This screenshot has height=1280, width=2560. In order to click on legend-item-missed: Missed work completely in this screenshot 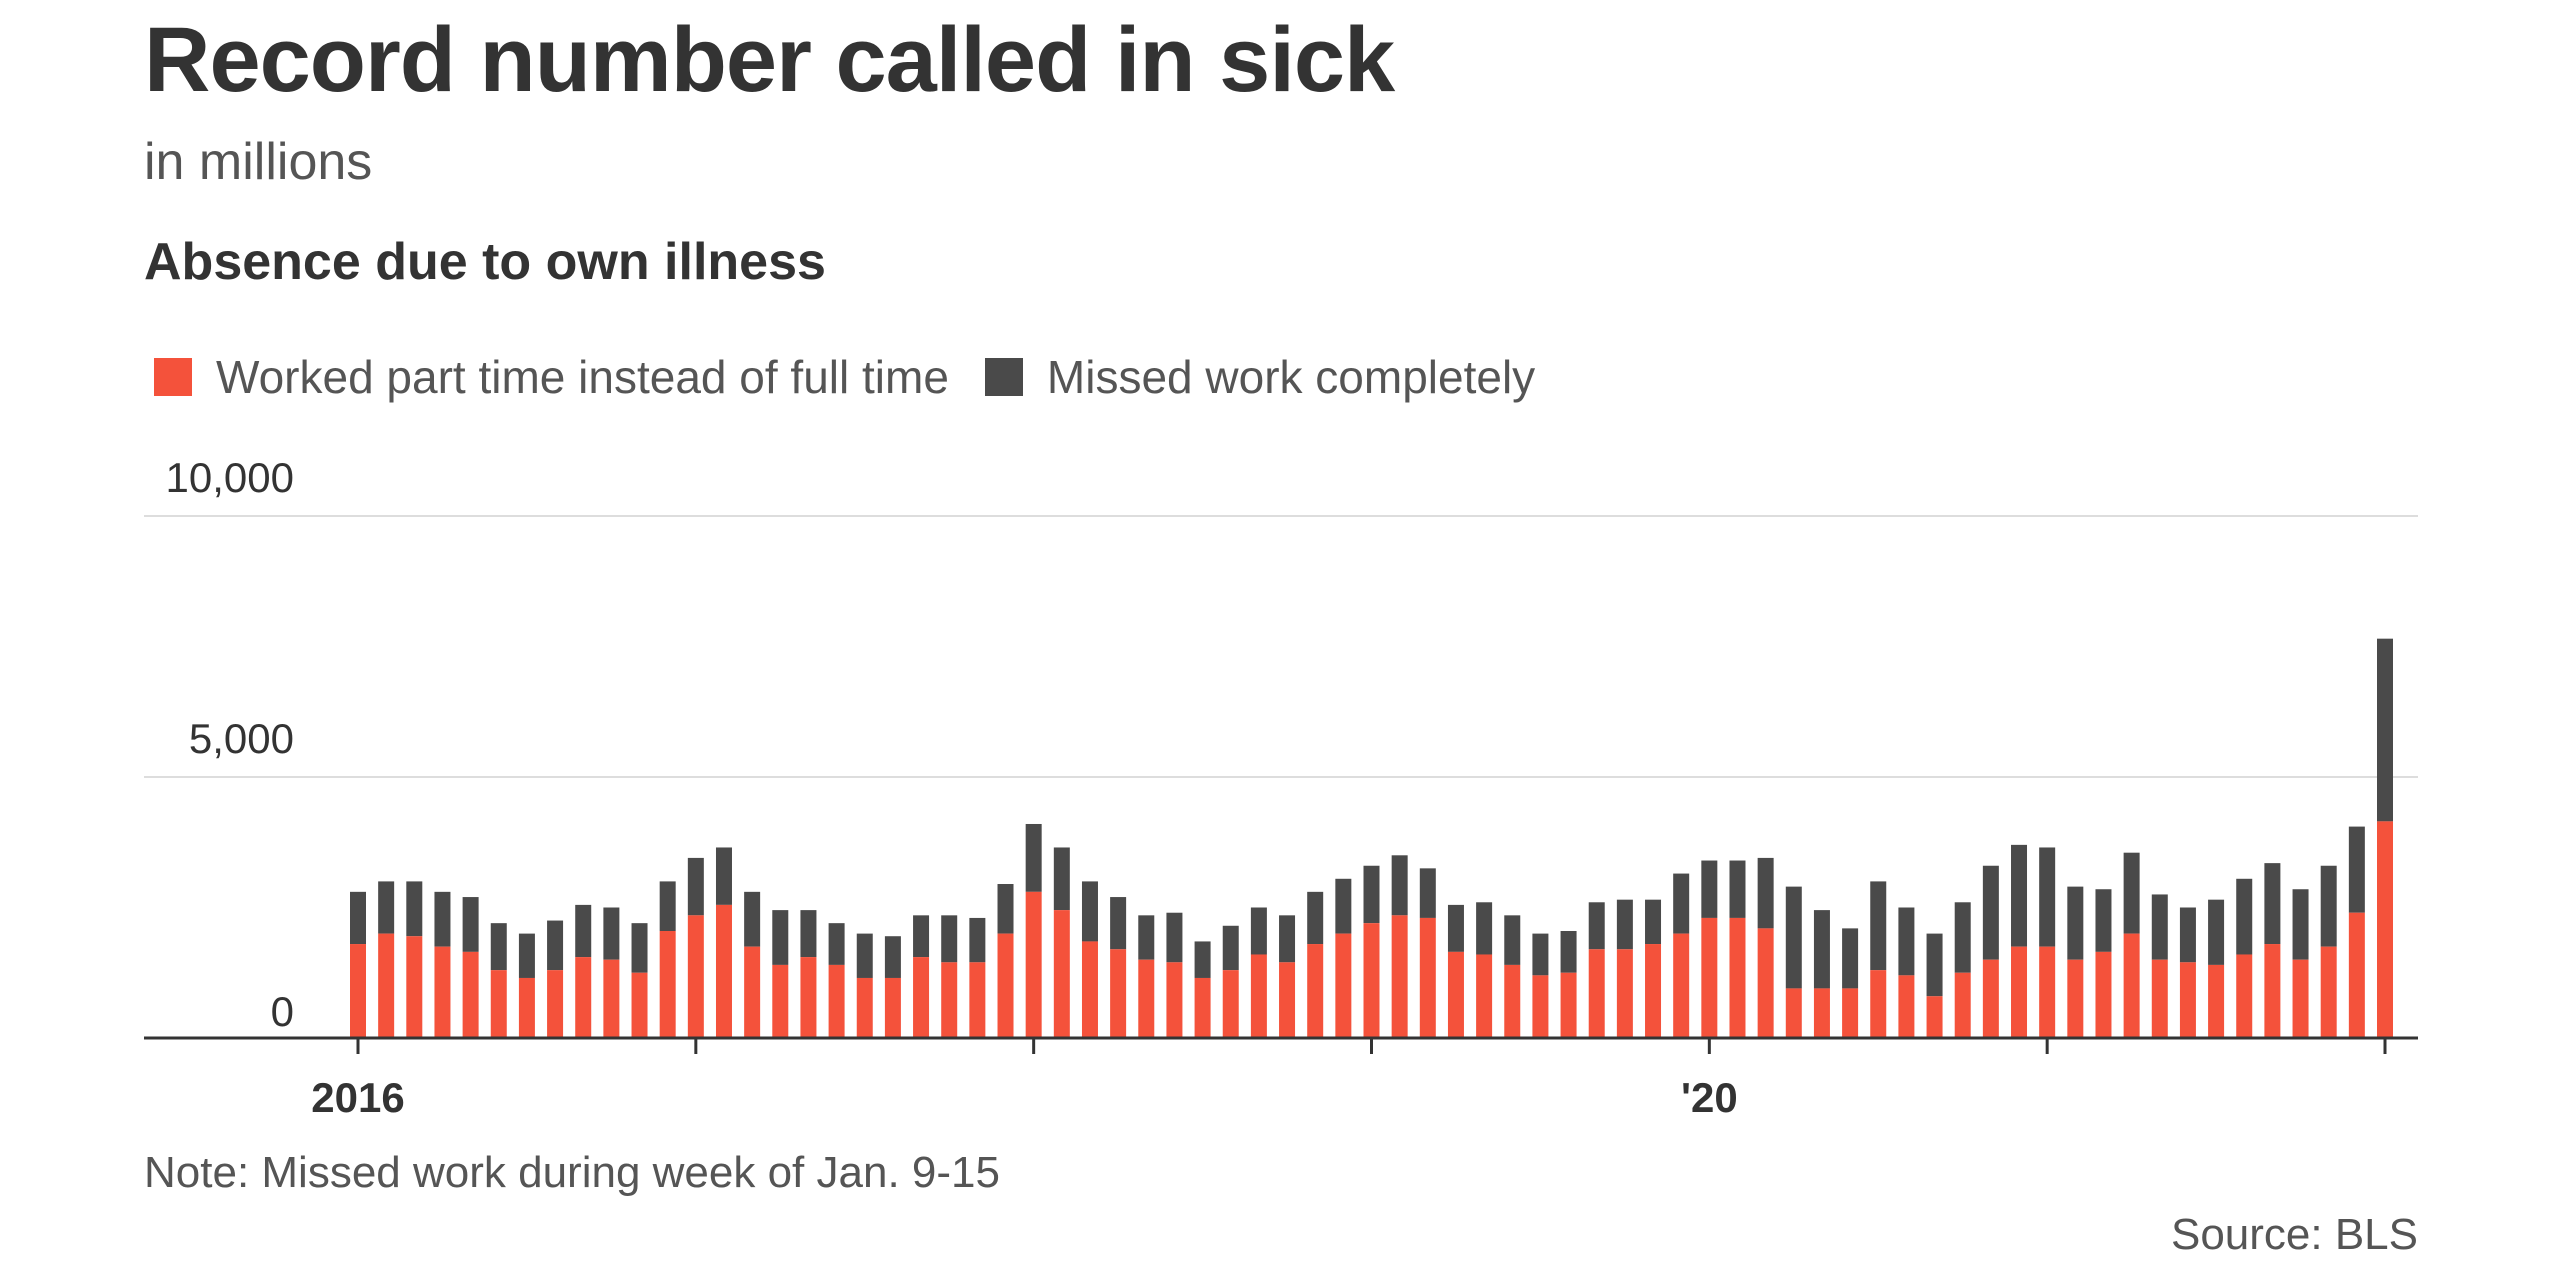, I will do `click(1260, 377)`.